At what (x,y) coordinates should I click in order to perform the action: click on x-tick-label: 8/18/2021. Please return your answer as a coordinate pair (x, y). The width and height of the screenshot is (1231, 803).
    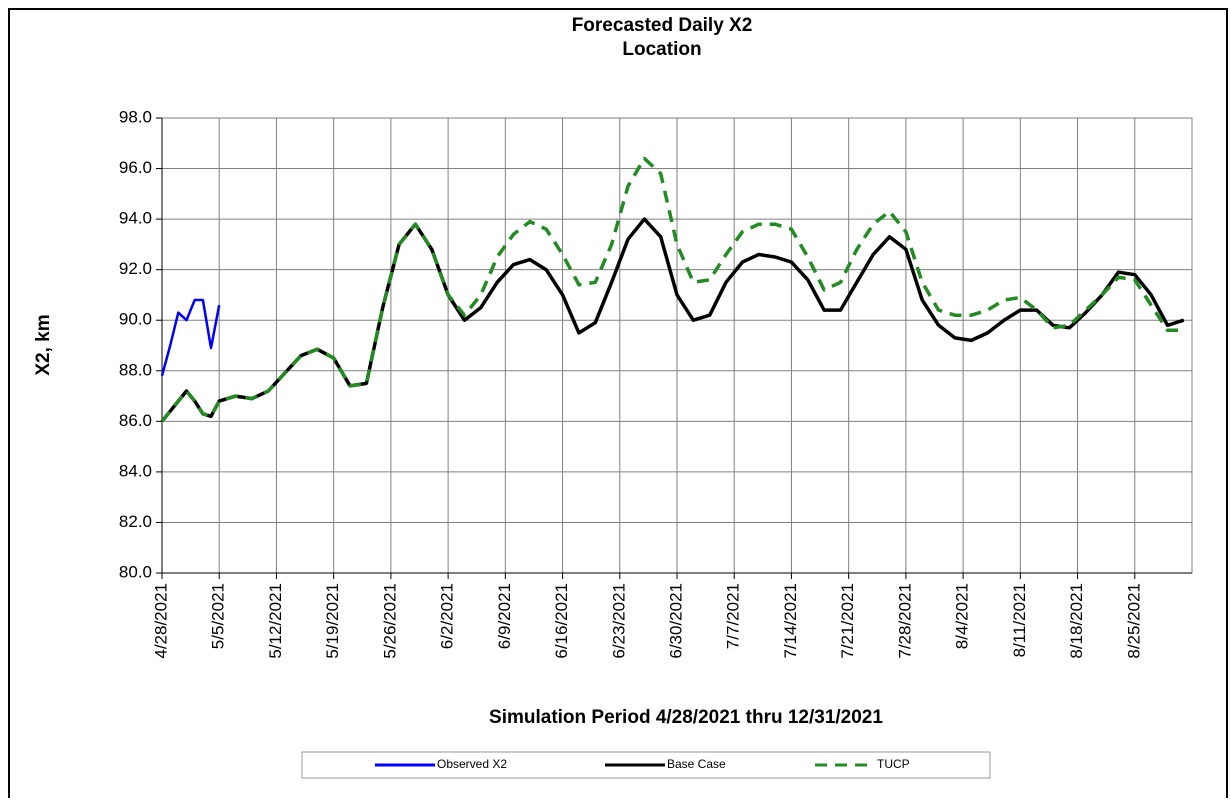
    Looking at the image, I should click on (1076, 621).